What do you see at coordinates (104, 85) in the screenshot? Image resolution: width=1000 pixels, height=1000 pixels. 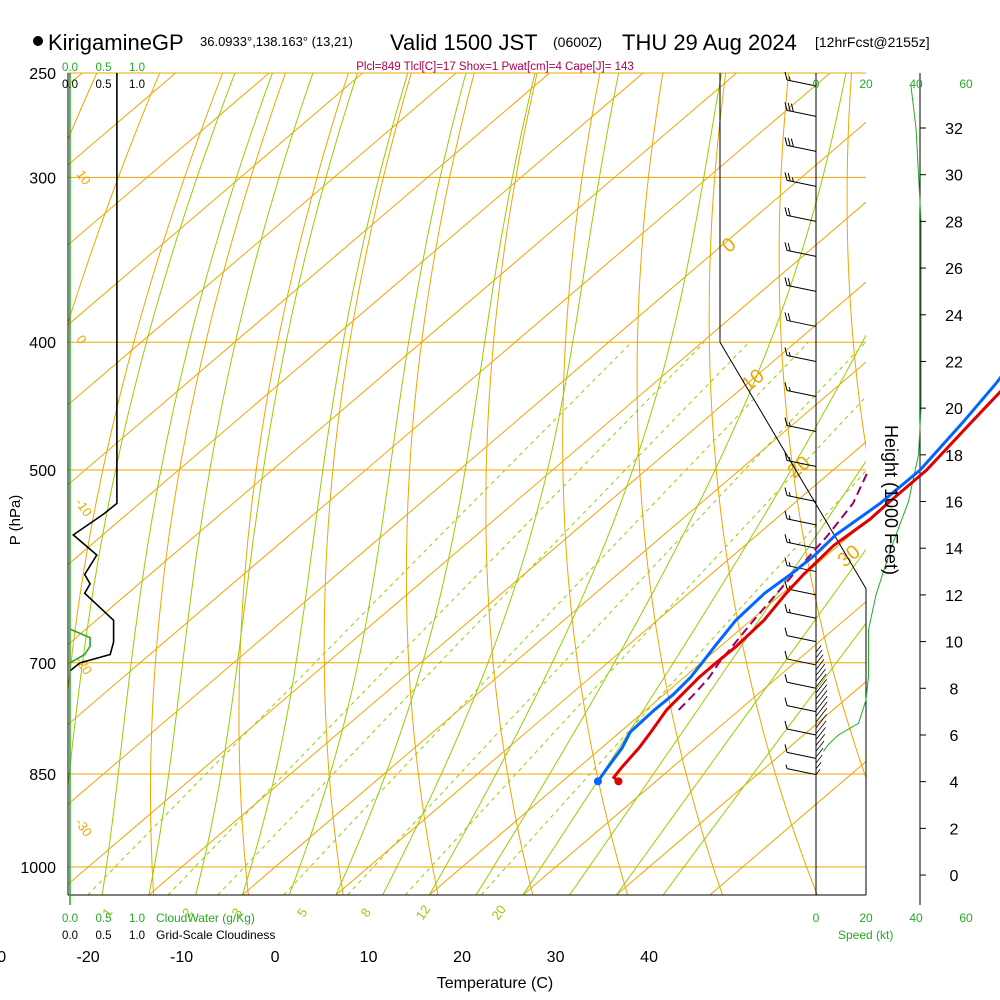 I see `cloudiness-tick-top: 0.5` at bounding box center [104, 85].